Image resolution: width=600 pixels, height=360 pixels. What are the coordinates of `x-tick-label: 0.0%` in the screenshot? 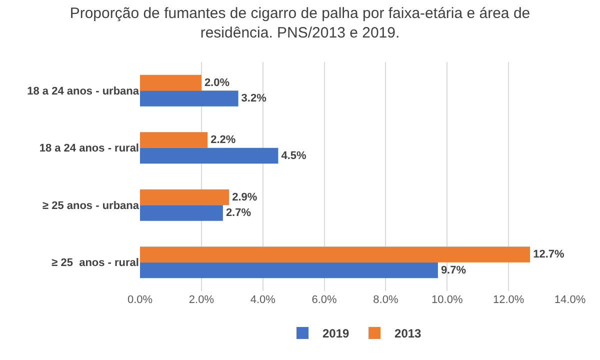 It's located at (140, 300).